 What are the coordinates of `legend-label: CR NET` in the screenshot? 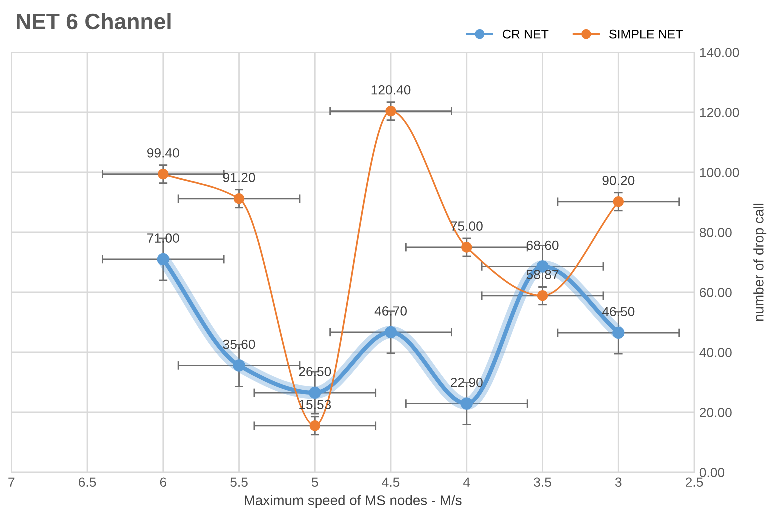 It's located at (526, 34).